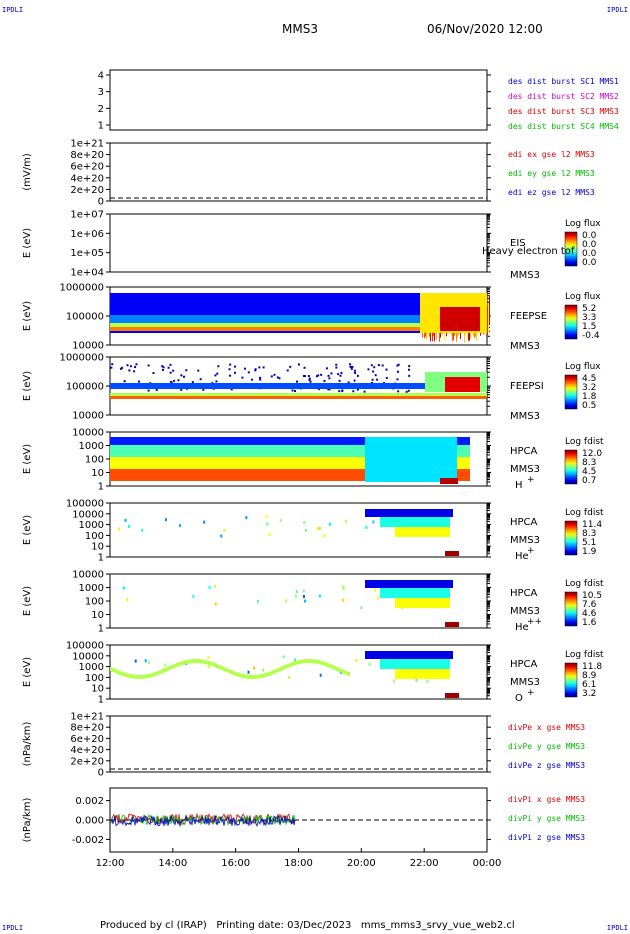  I want to click on species-charge: +, so click(531, 693).